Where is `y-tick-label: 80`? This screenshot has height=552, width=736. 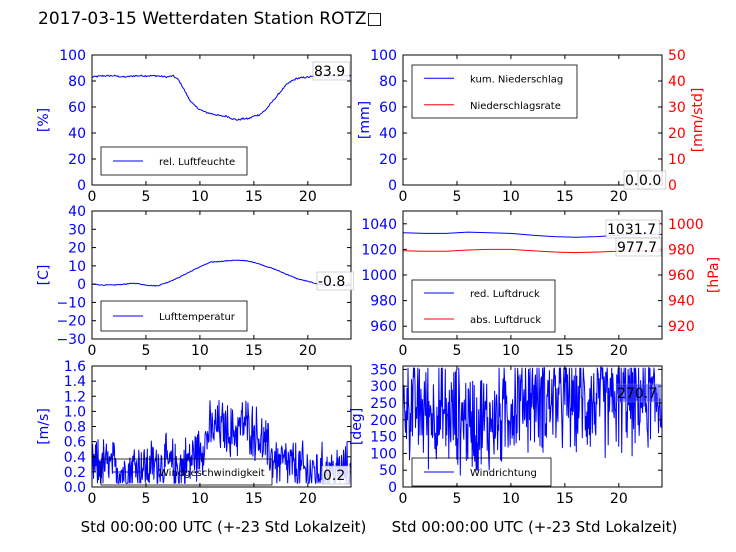
y-tick-label: 80 is located at coordinates (388, 82).